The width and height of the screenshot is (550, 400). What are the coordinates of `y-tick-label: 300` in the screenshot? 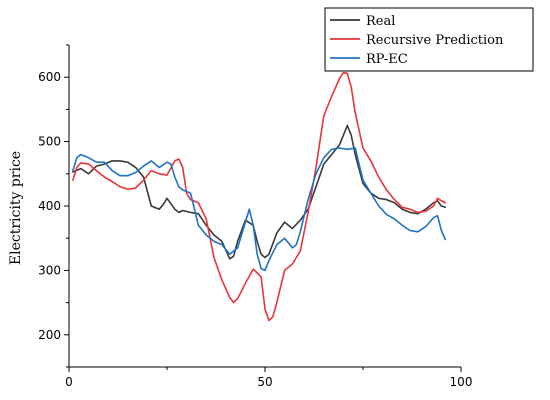 It's located at (49, 270).